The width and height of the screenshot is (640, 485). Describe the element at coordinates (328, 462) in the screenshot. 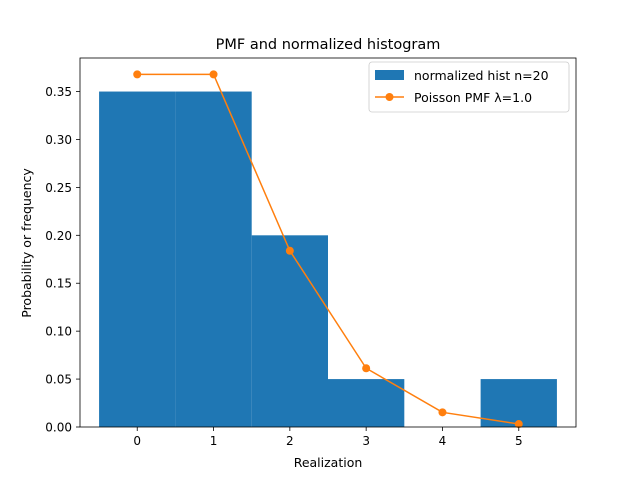

I see `x-axis-label: Realization` at that location.